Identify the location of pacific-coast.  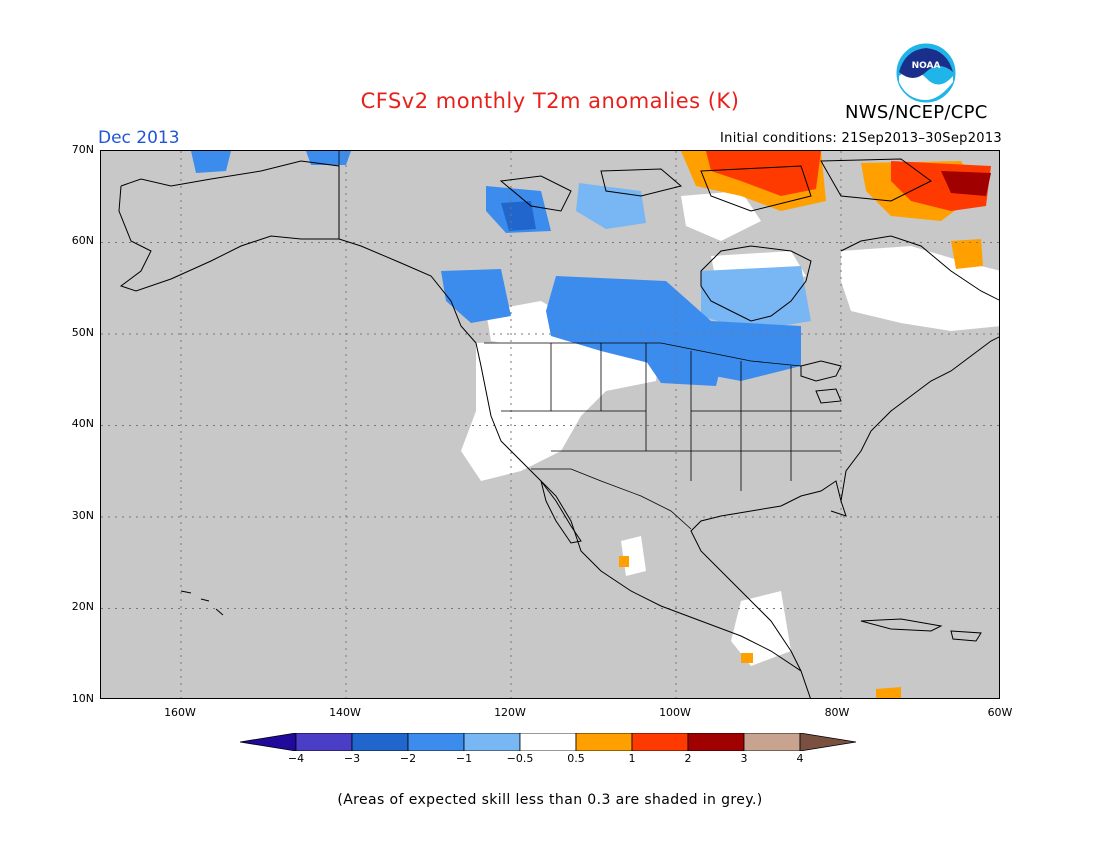
(643, 520).